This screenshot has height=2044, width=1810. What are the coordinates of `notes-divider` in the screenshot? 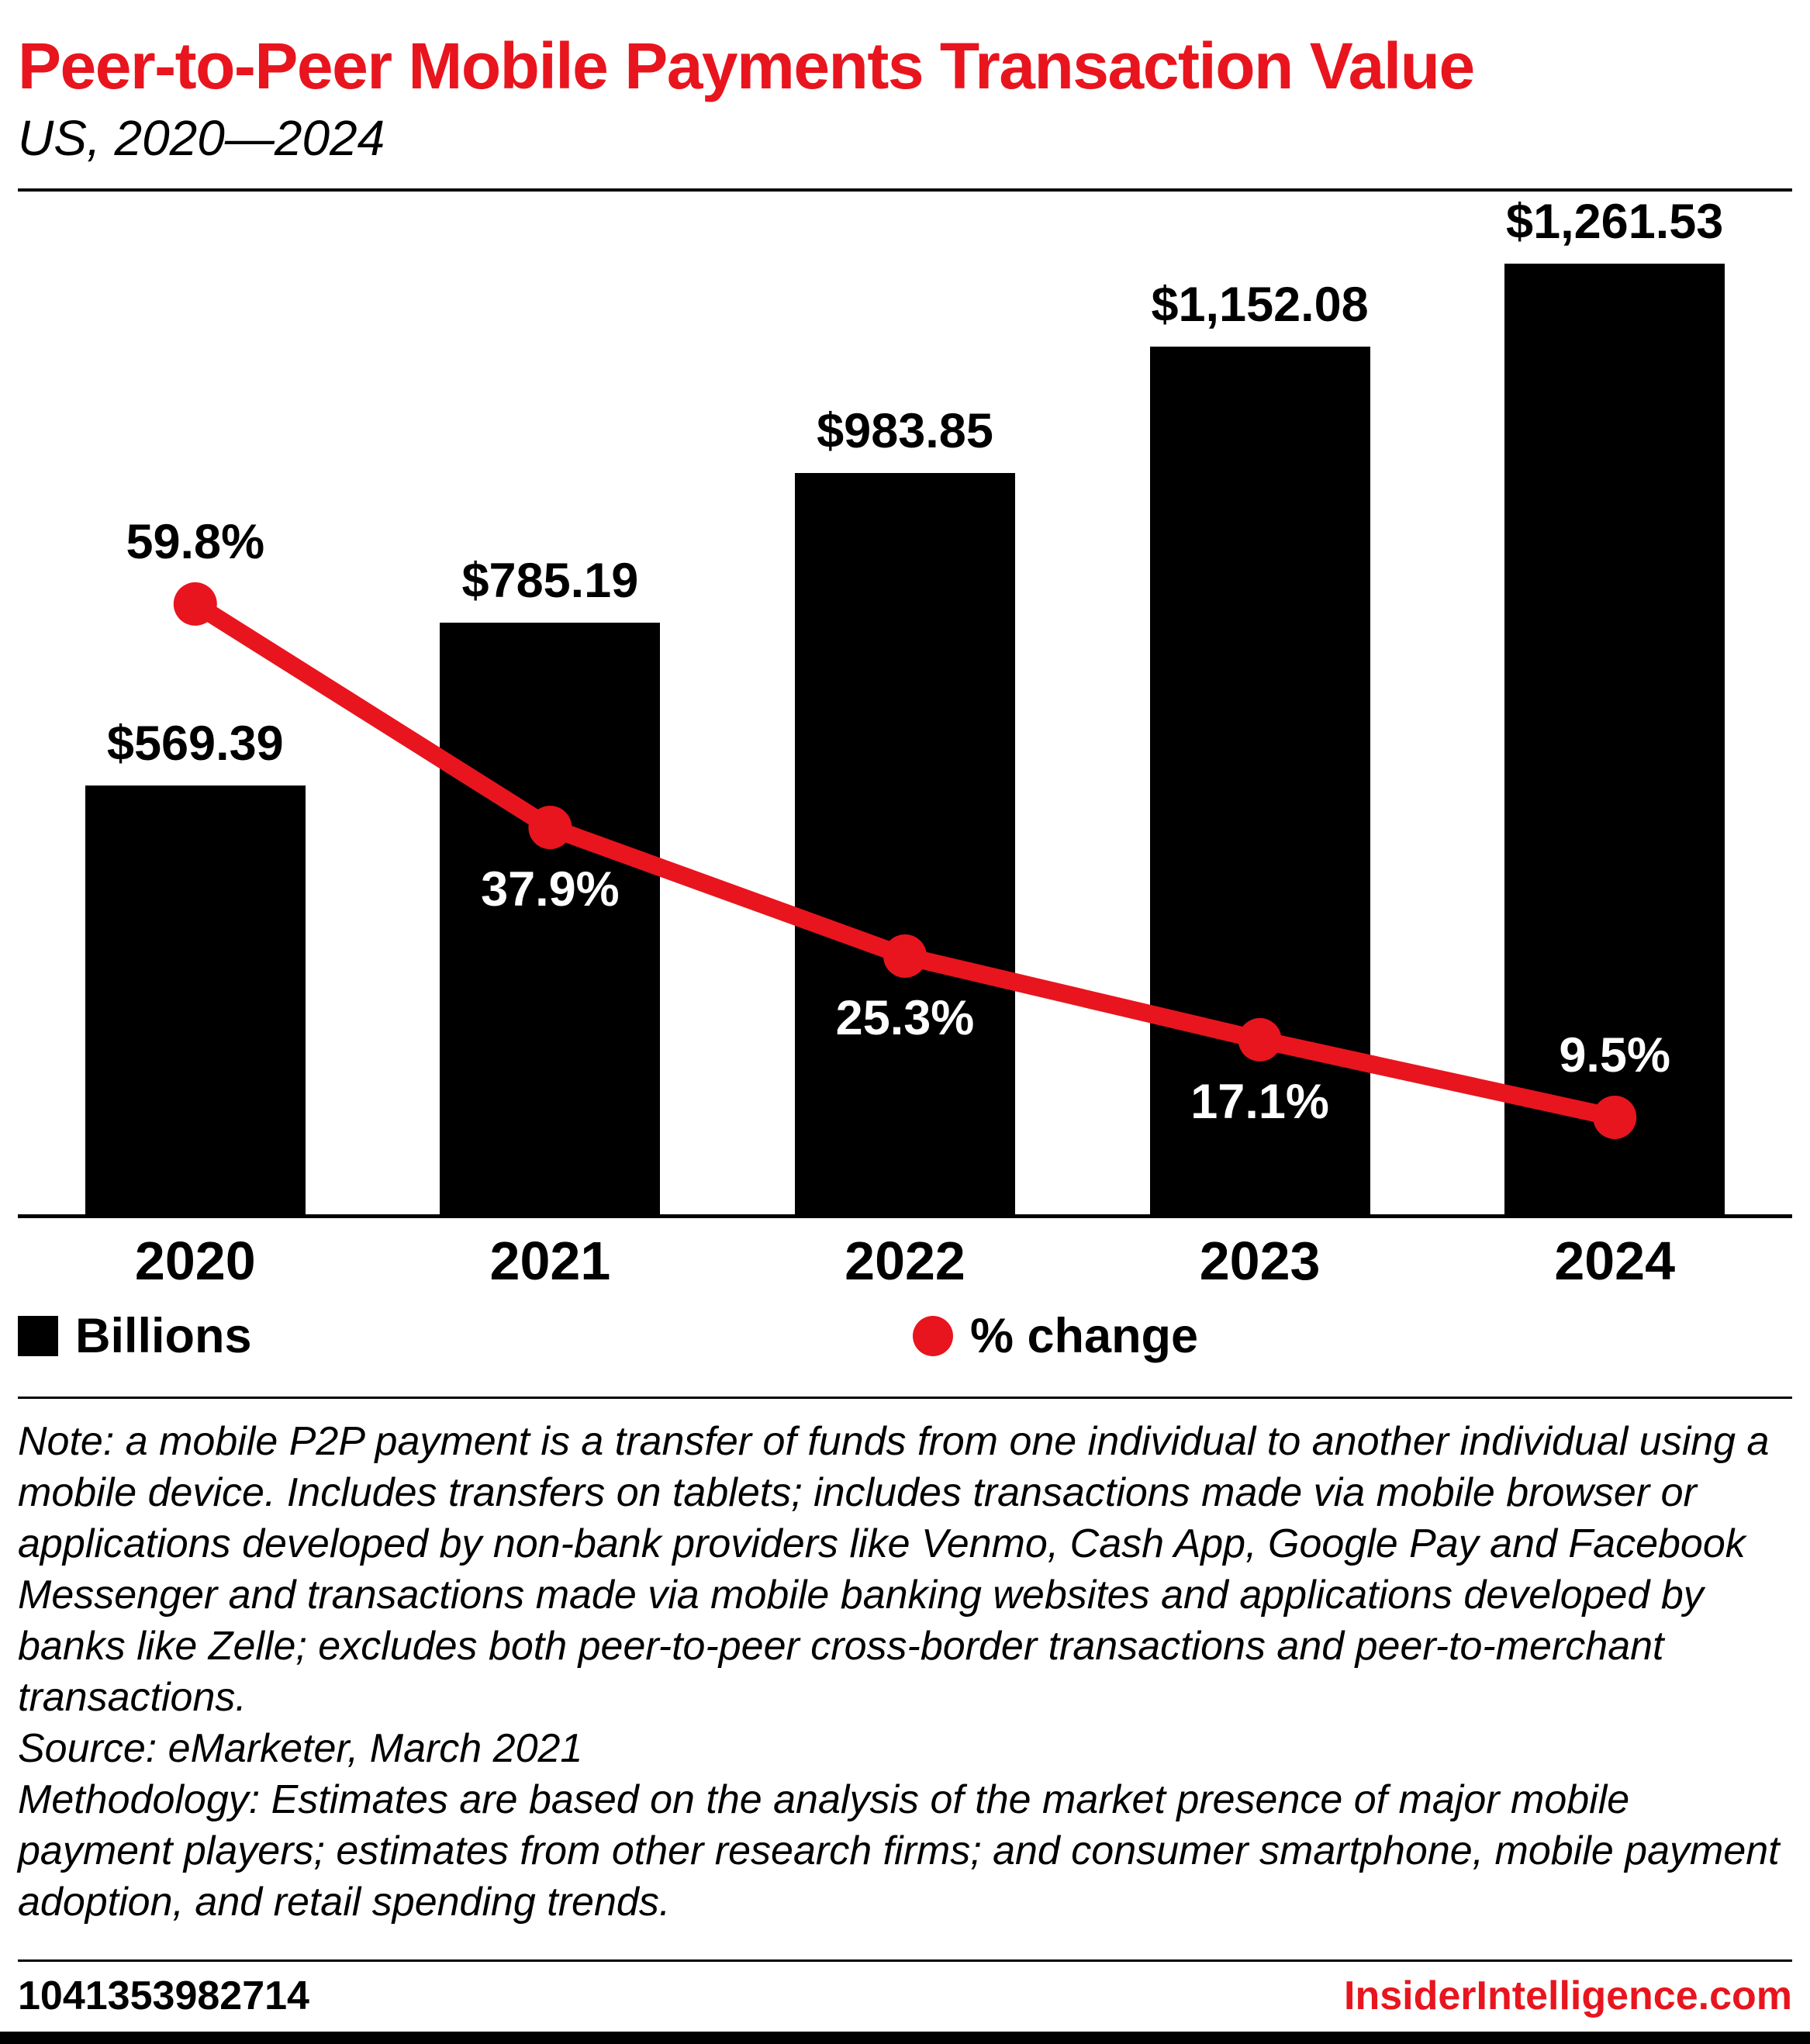 It's located at (905, 1398).